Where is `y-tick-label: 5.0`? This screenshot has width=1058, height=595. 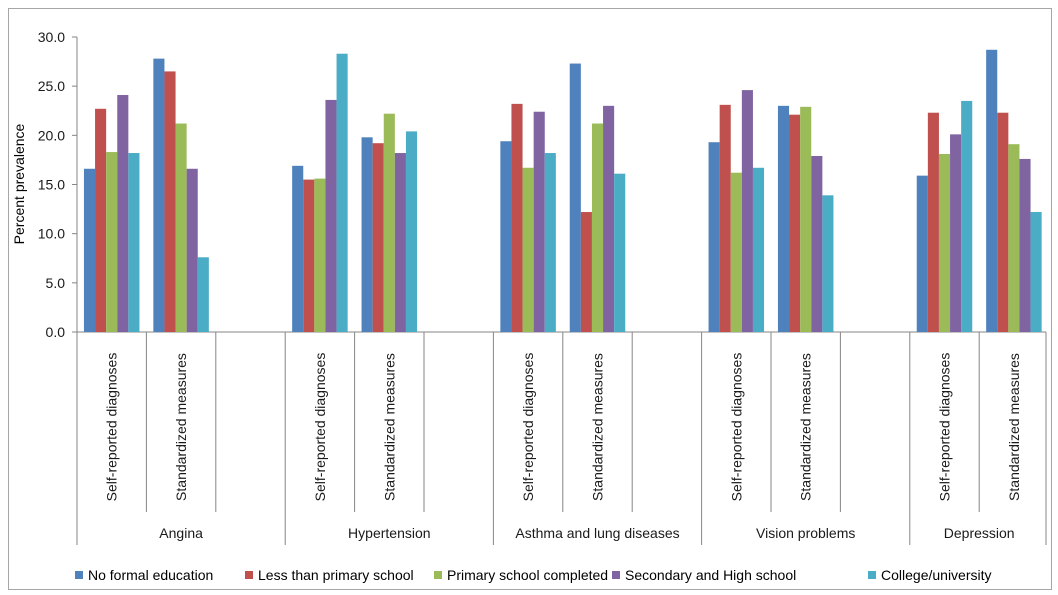 y-tick-label: 5.0 is located at coordinates (56, 283).